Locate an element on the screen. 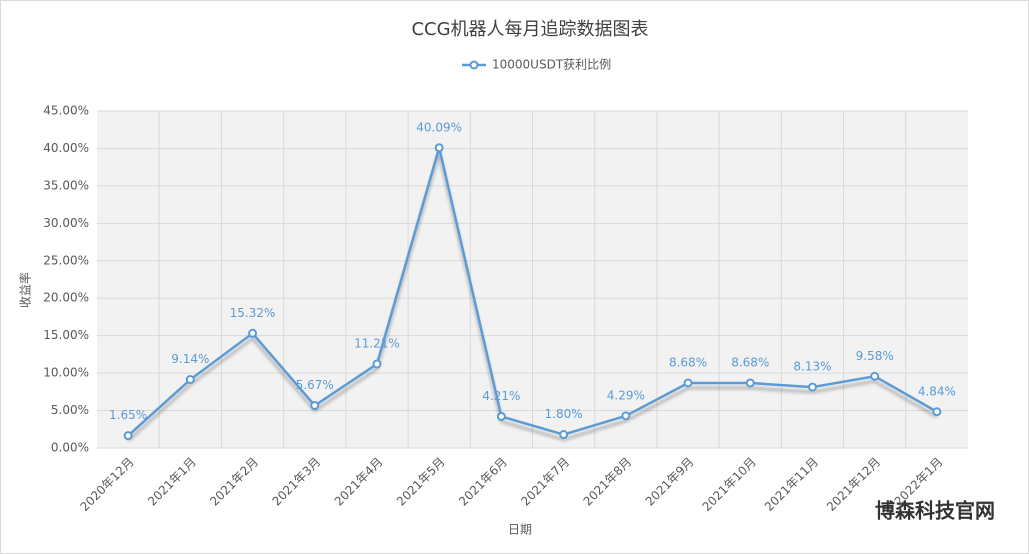  value-label: 5.67% is located at coordinates (315, 385).